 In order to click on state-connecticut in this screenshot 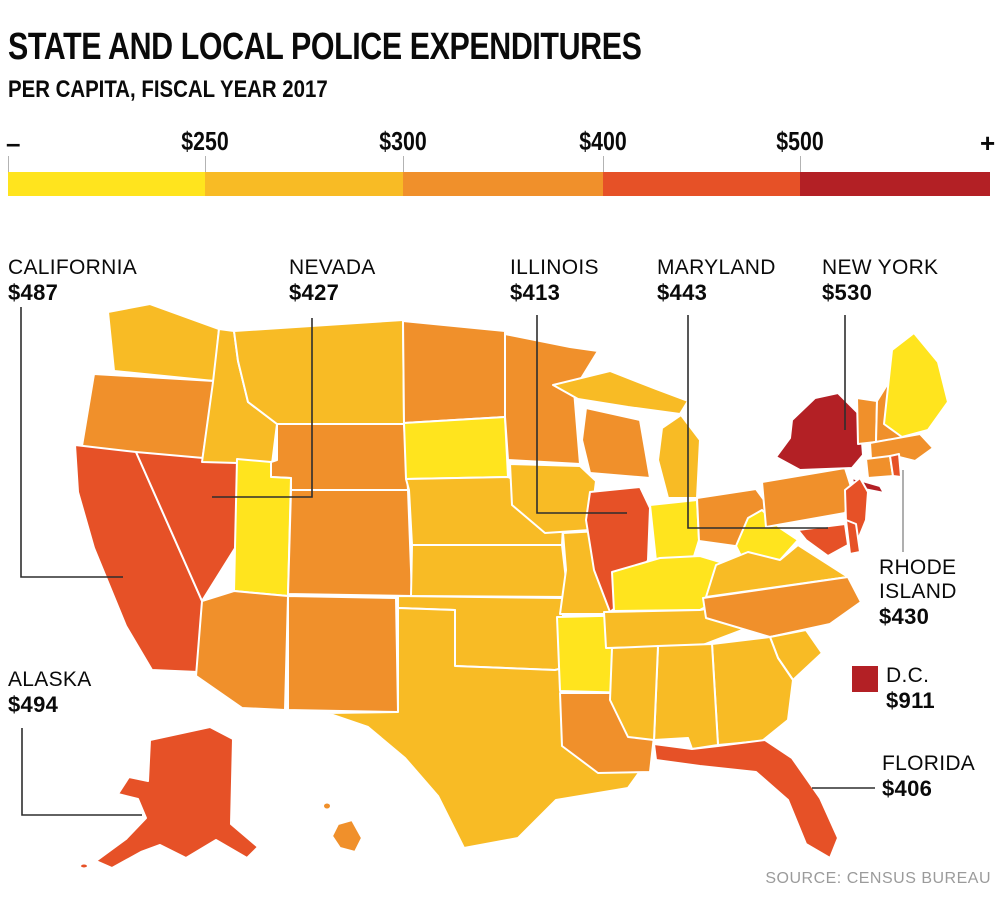, I will do `click(879, 467)`.